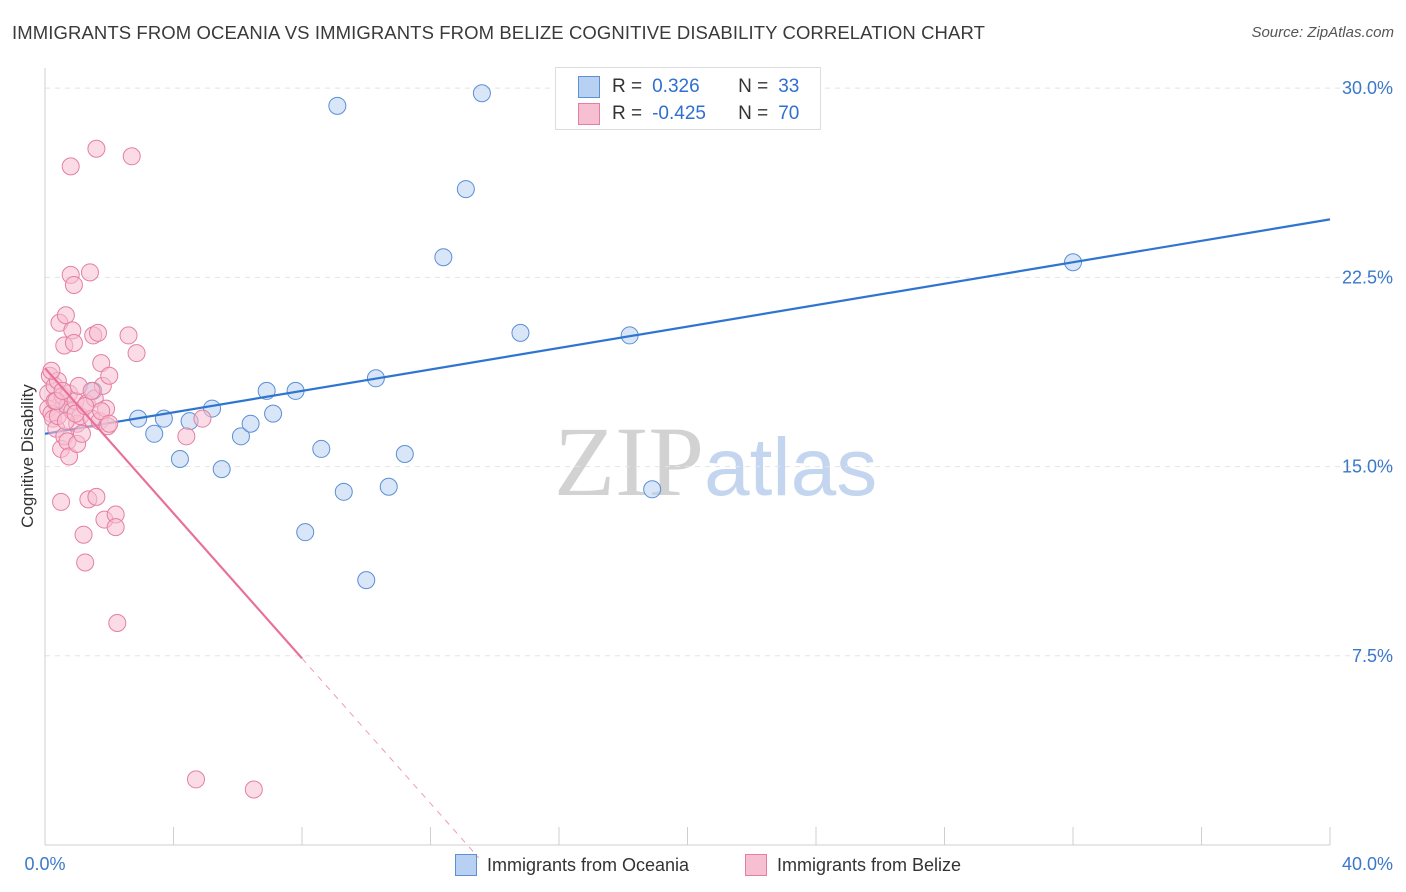 The height and width of the screenshot is (892, 1406). I want to click on trend-line-extension-belize, so click(390, 758).